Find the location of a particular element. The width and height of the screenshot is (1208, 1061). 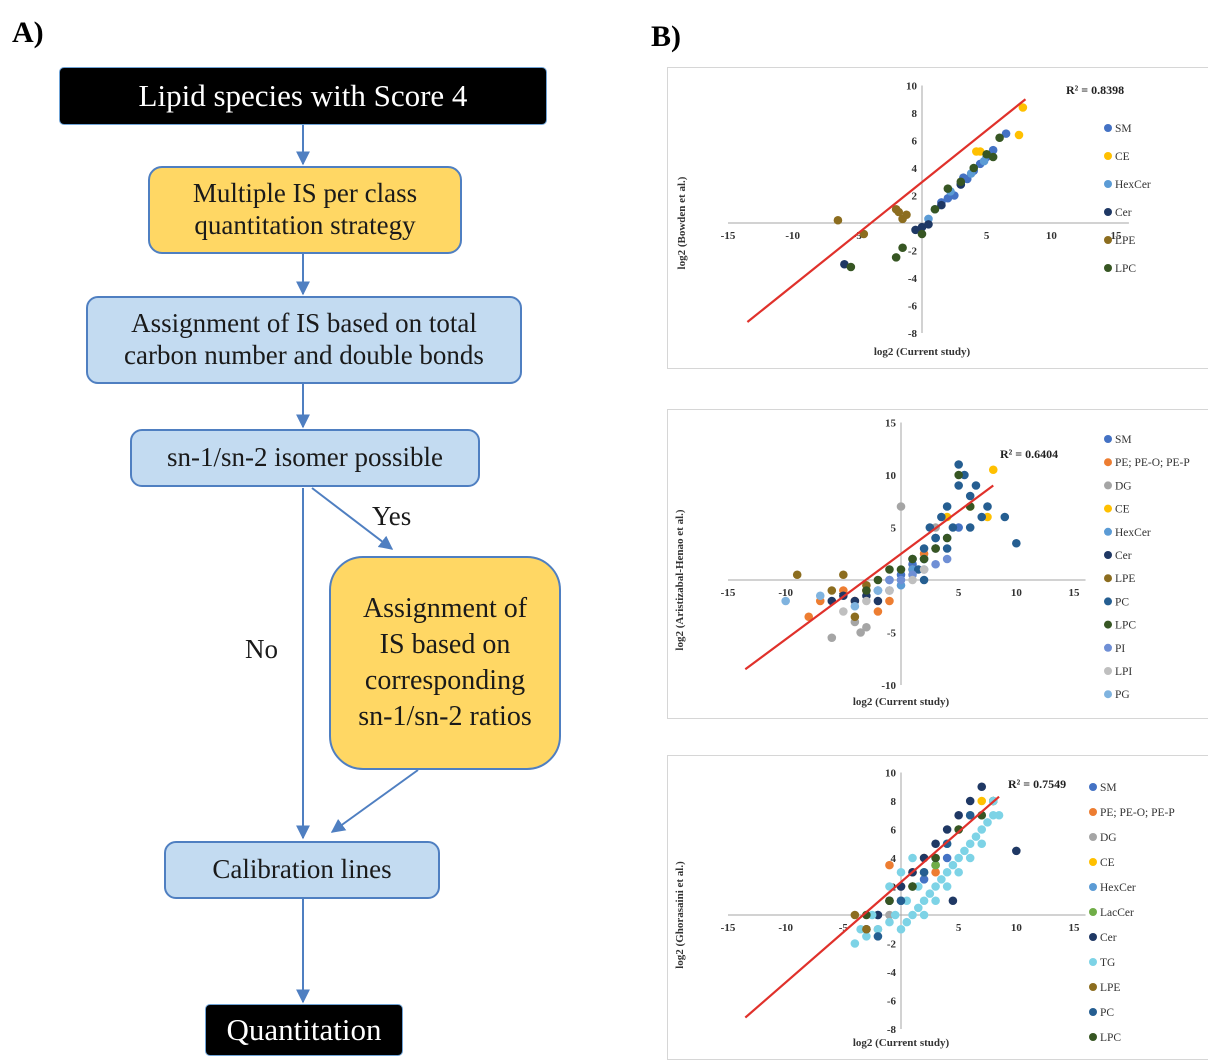

bowden-xlabel: log2 (Current study) is located at coordinates (922, 352).